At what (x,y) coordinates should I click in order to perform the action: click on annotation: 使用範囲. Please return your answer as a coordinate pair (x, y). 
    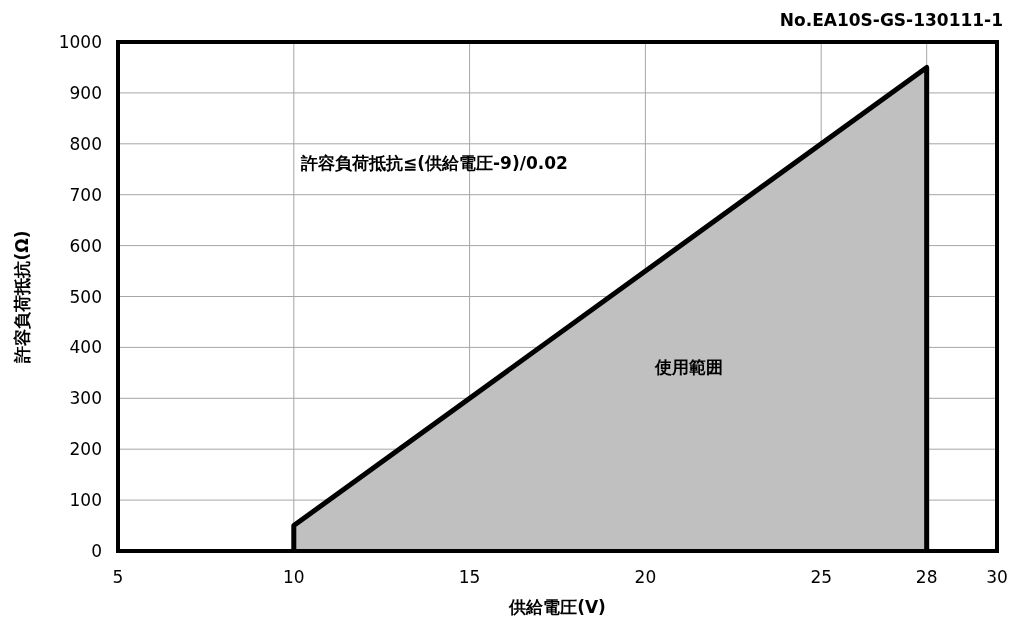
    Looking at the image, I should click on (689, 366).